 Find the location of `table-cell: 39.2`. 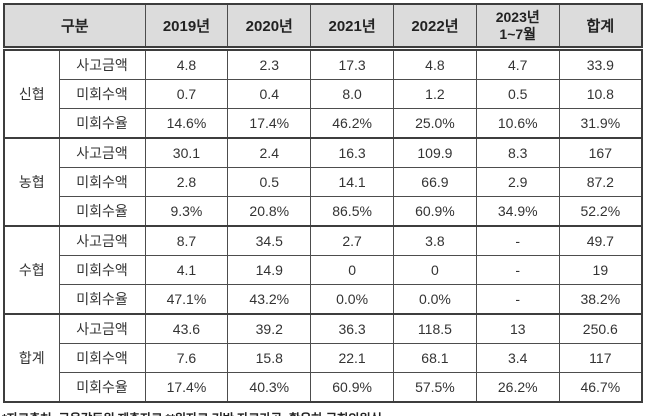

table-cell: 39.2 is located at coordinates (269, 328).